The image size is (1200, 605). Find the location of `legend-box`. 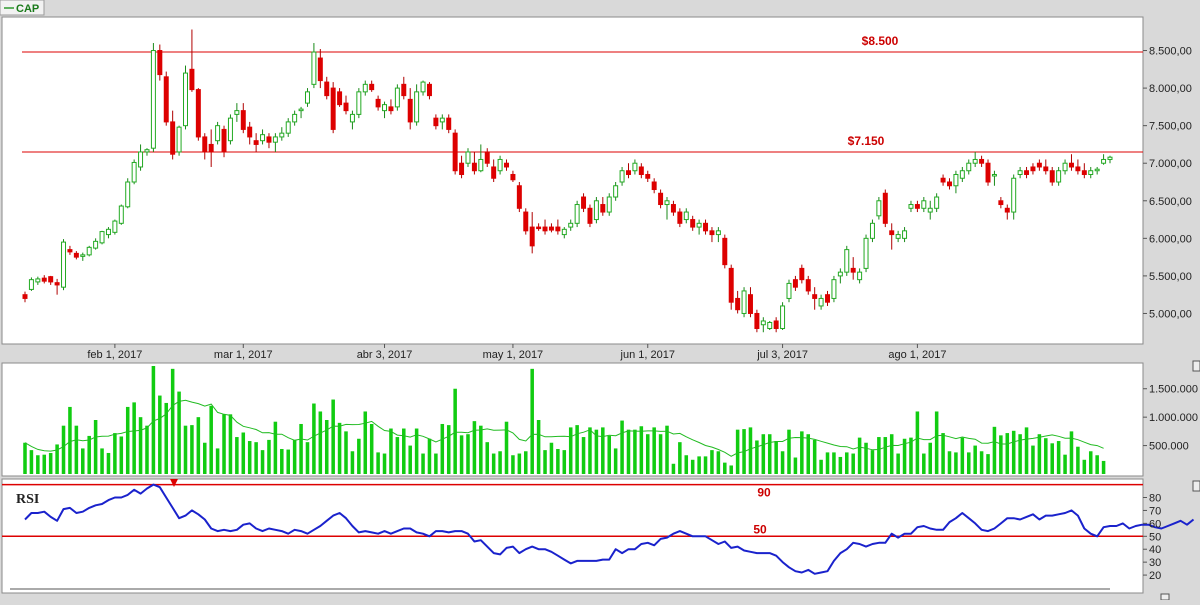

legend-box is located at coordinates (22, 8).